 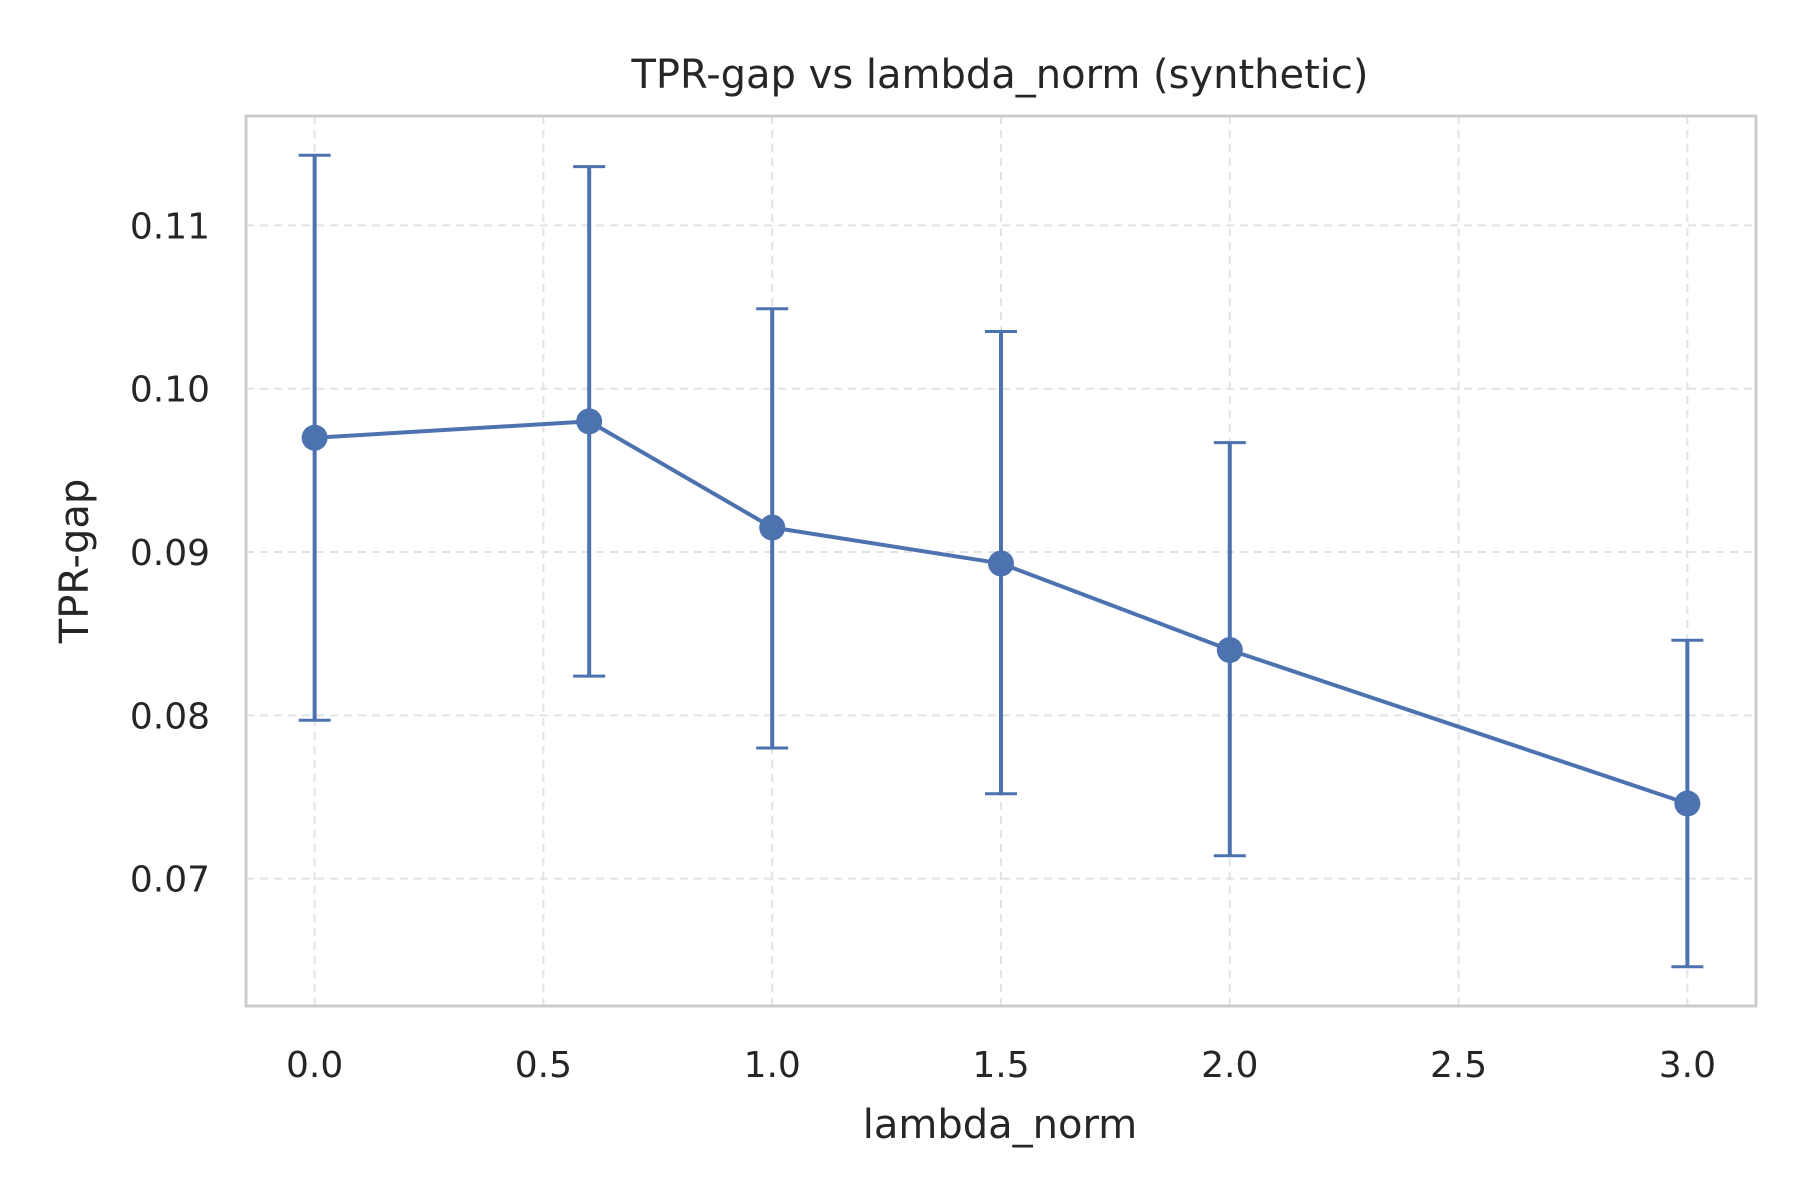 I want to click on x-axis-label: lambda_norm, so click(x=1000, y=1125).